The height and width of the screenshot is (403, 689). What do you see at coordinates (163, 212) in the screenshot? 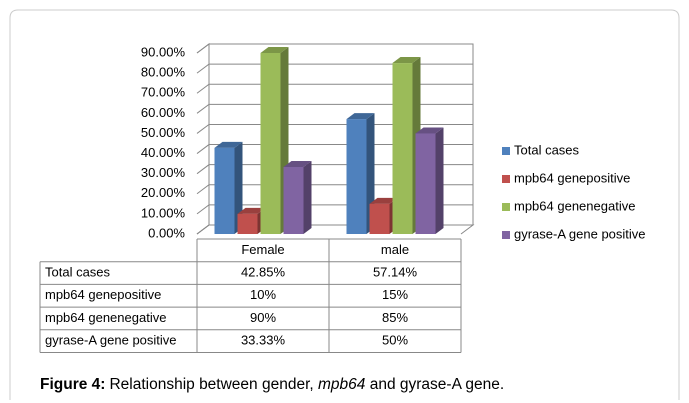
I see `y-tick-label: 10.00%` at bounding box center [163, 212].